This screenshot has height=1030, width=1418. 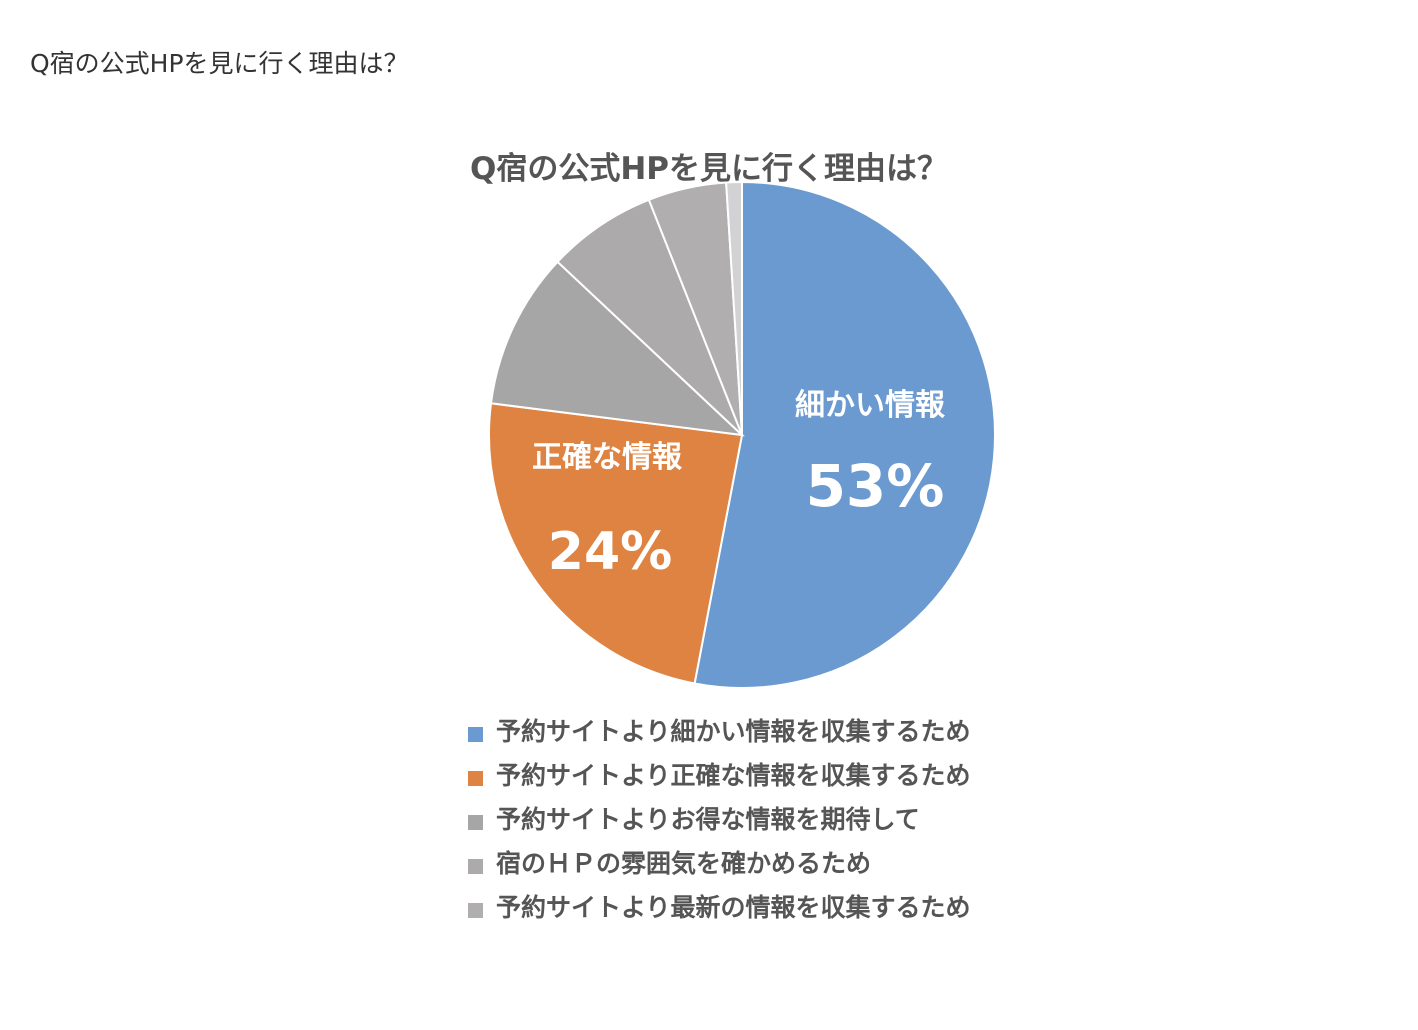 What do you see at coordinates (733, 775) in the screenshot?
I see `legend-label: 予約サイトより正確な情報を収集するため` at bounding box center [733, 775].